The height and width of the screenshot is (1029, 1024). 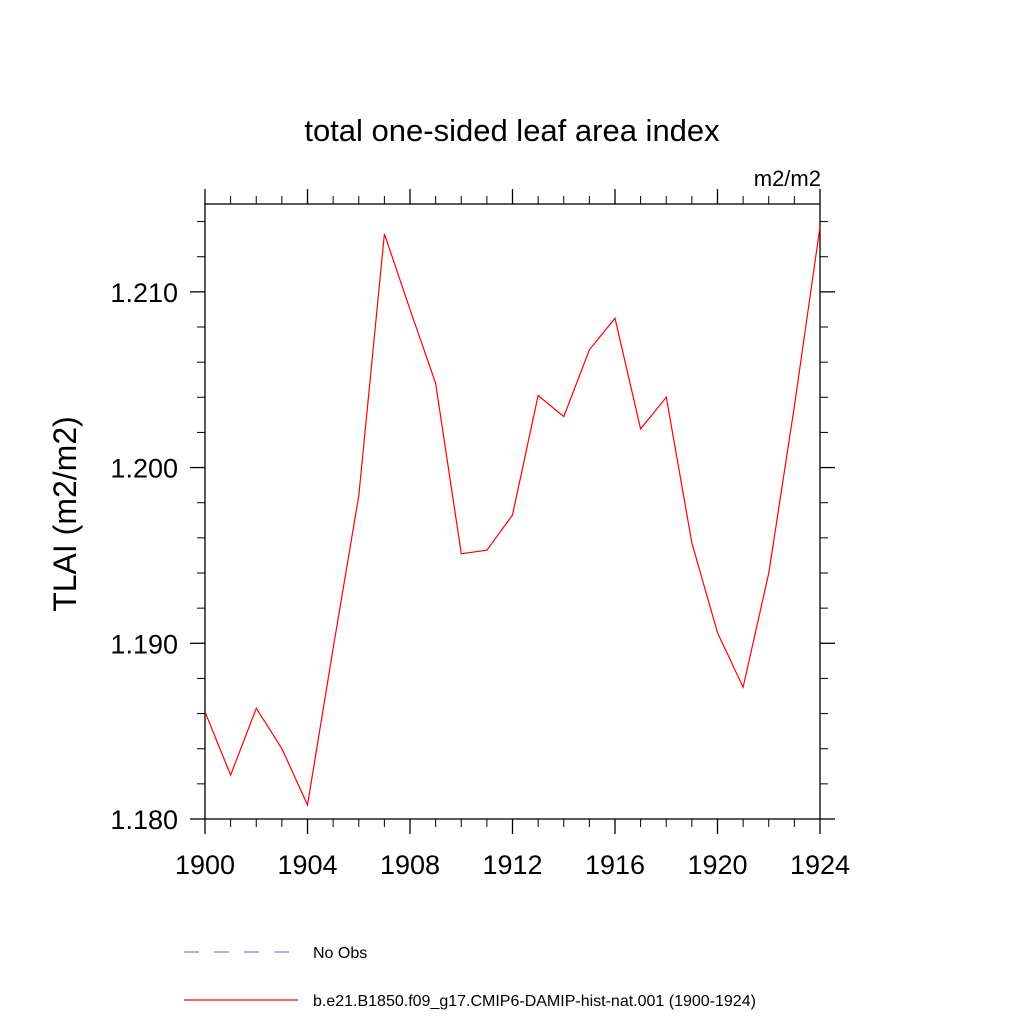 What do you see at coordinates (820, 865) in the screenshot?
I see `x-tick-label: 1924` at bounding box center [820, 865].